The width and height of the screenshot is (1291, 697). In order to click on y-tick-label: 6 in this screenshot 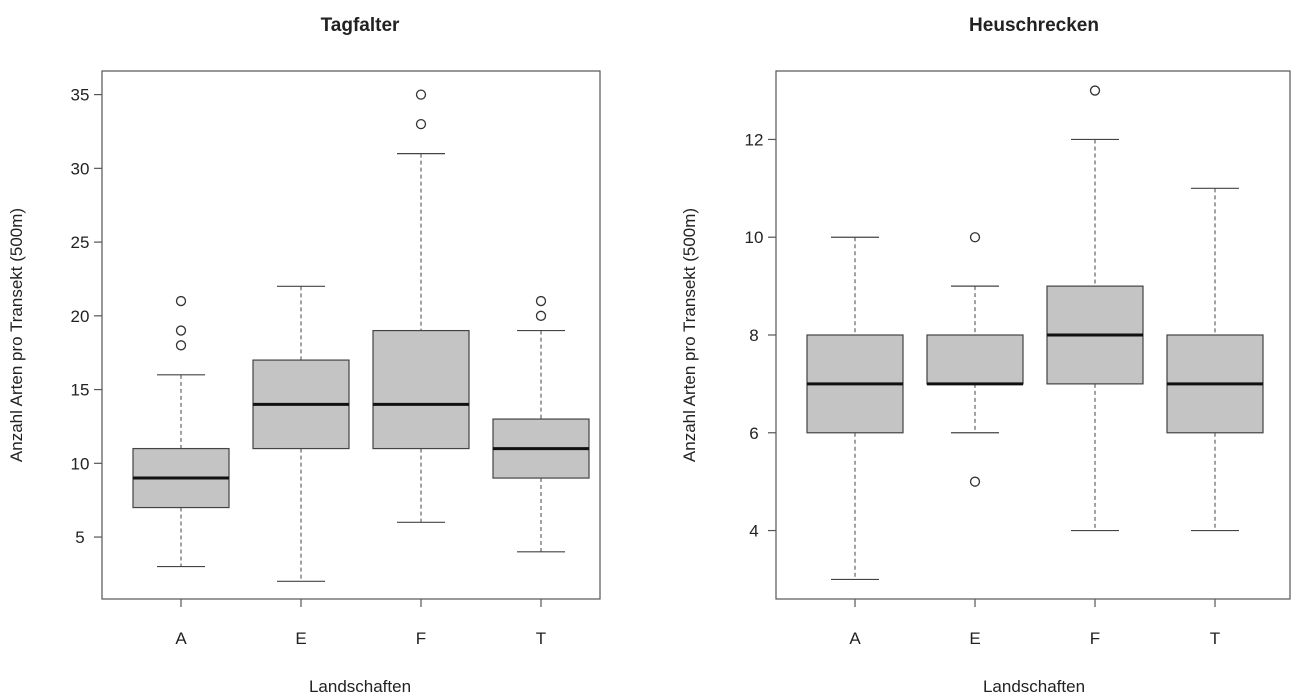, I will do `click(753, 433)`.